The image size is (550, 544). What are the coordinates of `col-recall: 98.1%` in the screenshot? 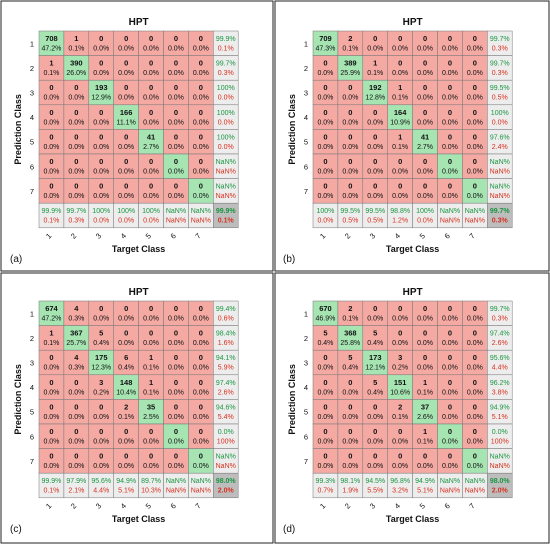 It's located at (350, 481).